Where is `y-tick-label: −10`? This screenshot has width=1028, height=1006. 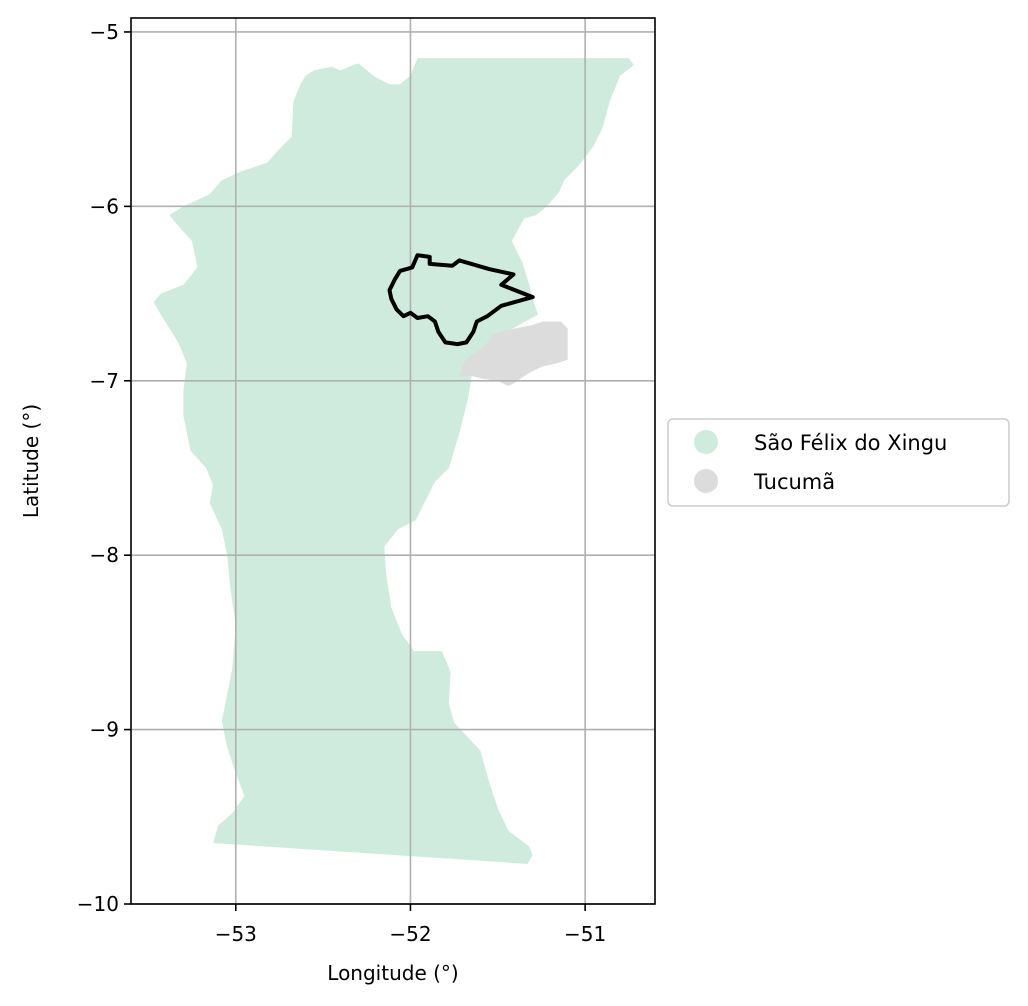
y-tick-label: −10 is located at coordinates (98, 904).